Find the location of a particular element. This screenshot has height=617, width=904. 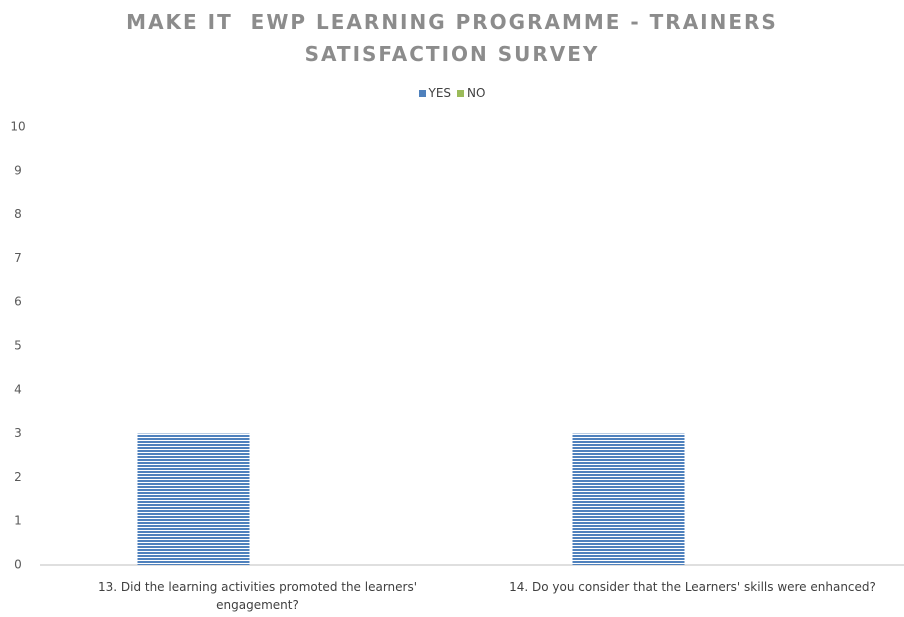

legend-label: NO is located at coordinates (476, 93).